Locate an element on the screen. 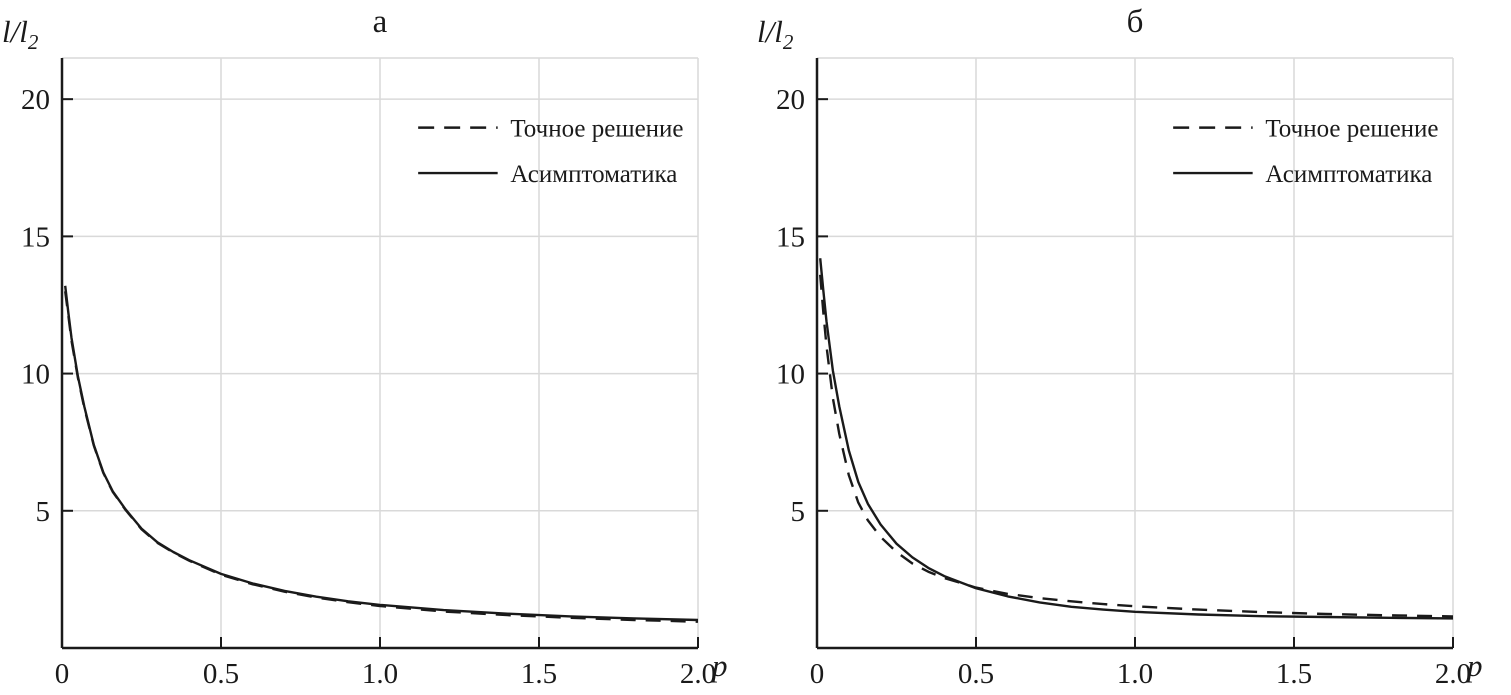 The height and width of the screenshot is (695, 1511). y-axis-label-b: l/l2 is located at coordinates (775, 34).